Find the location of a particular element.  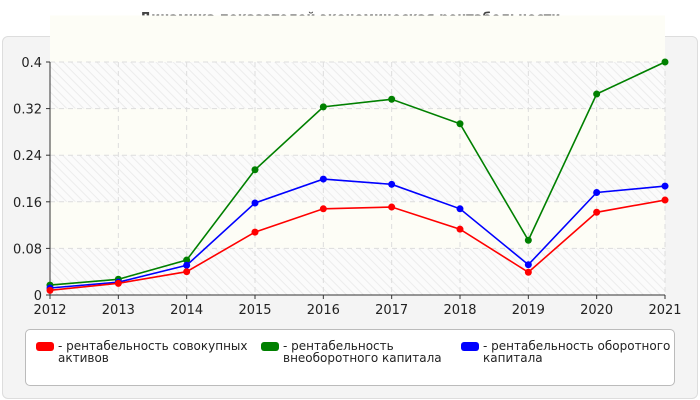

y-tick-label: 0.08 is located at coordinates (27, 249).